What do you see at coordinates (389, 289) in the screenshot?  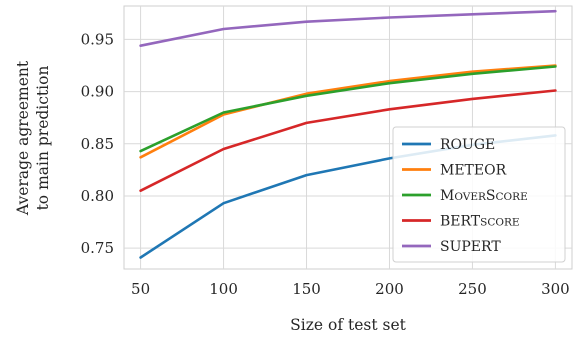 I see `x-tick-label: 200` at bounding box center [389, 289].